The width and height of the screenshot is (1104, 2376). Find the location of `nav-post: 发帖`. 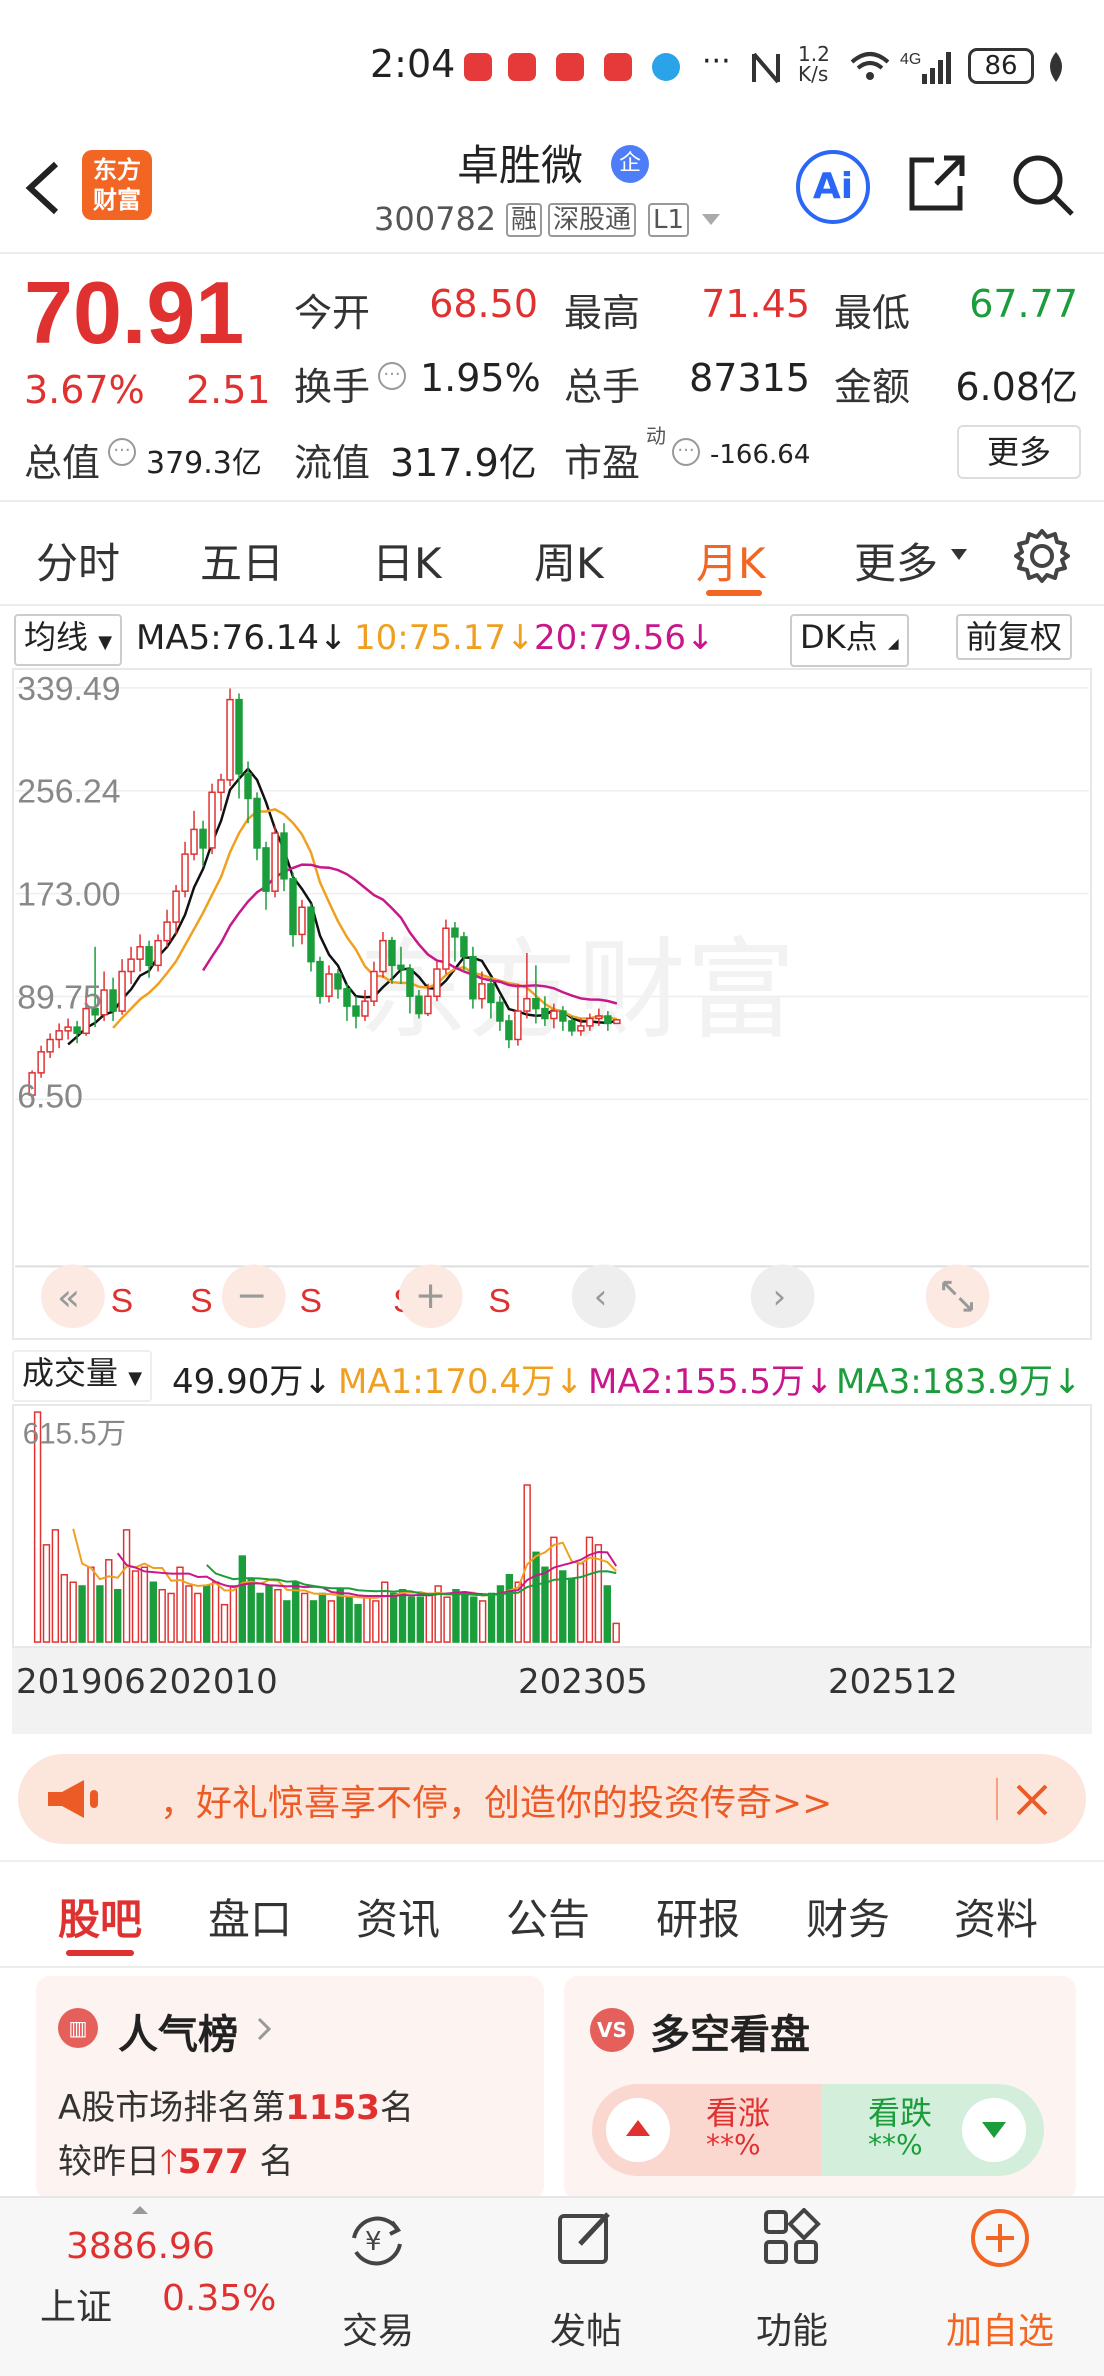

nav-post: 发帖 is located at coordinates (585, 2331).